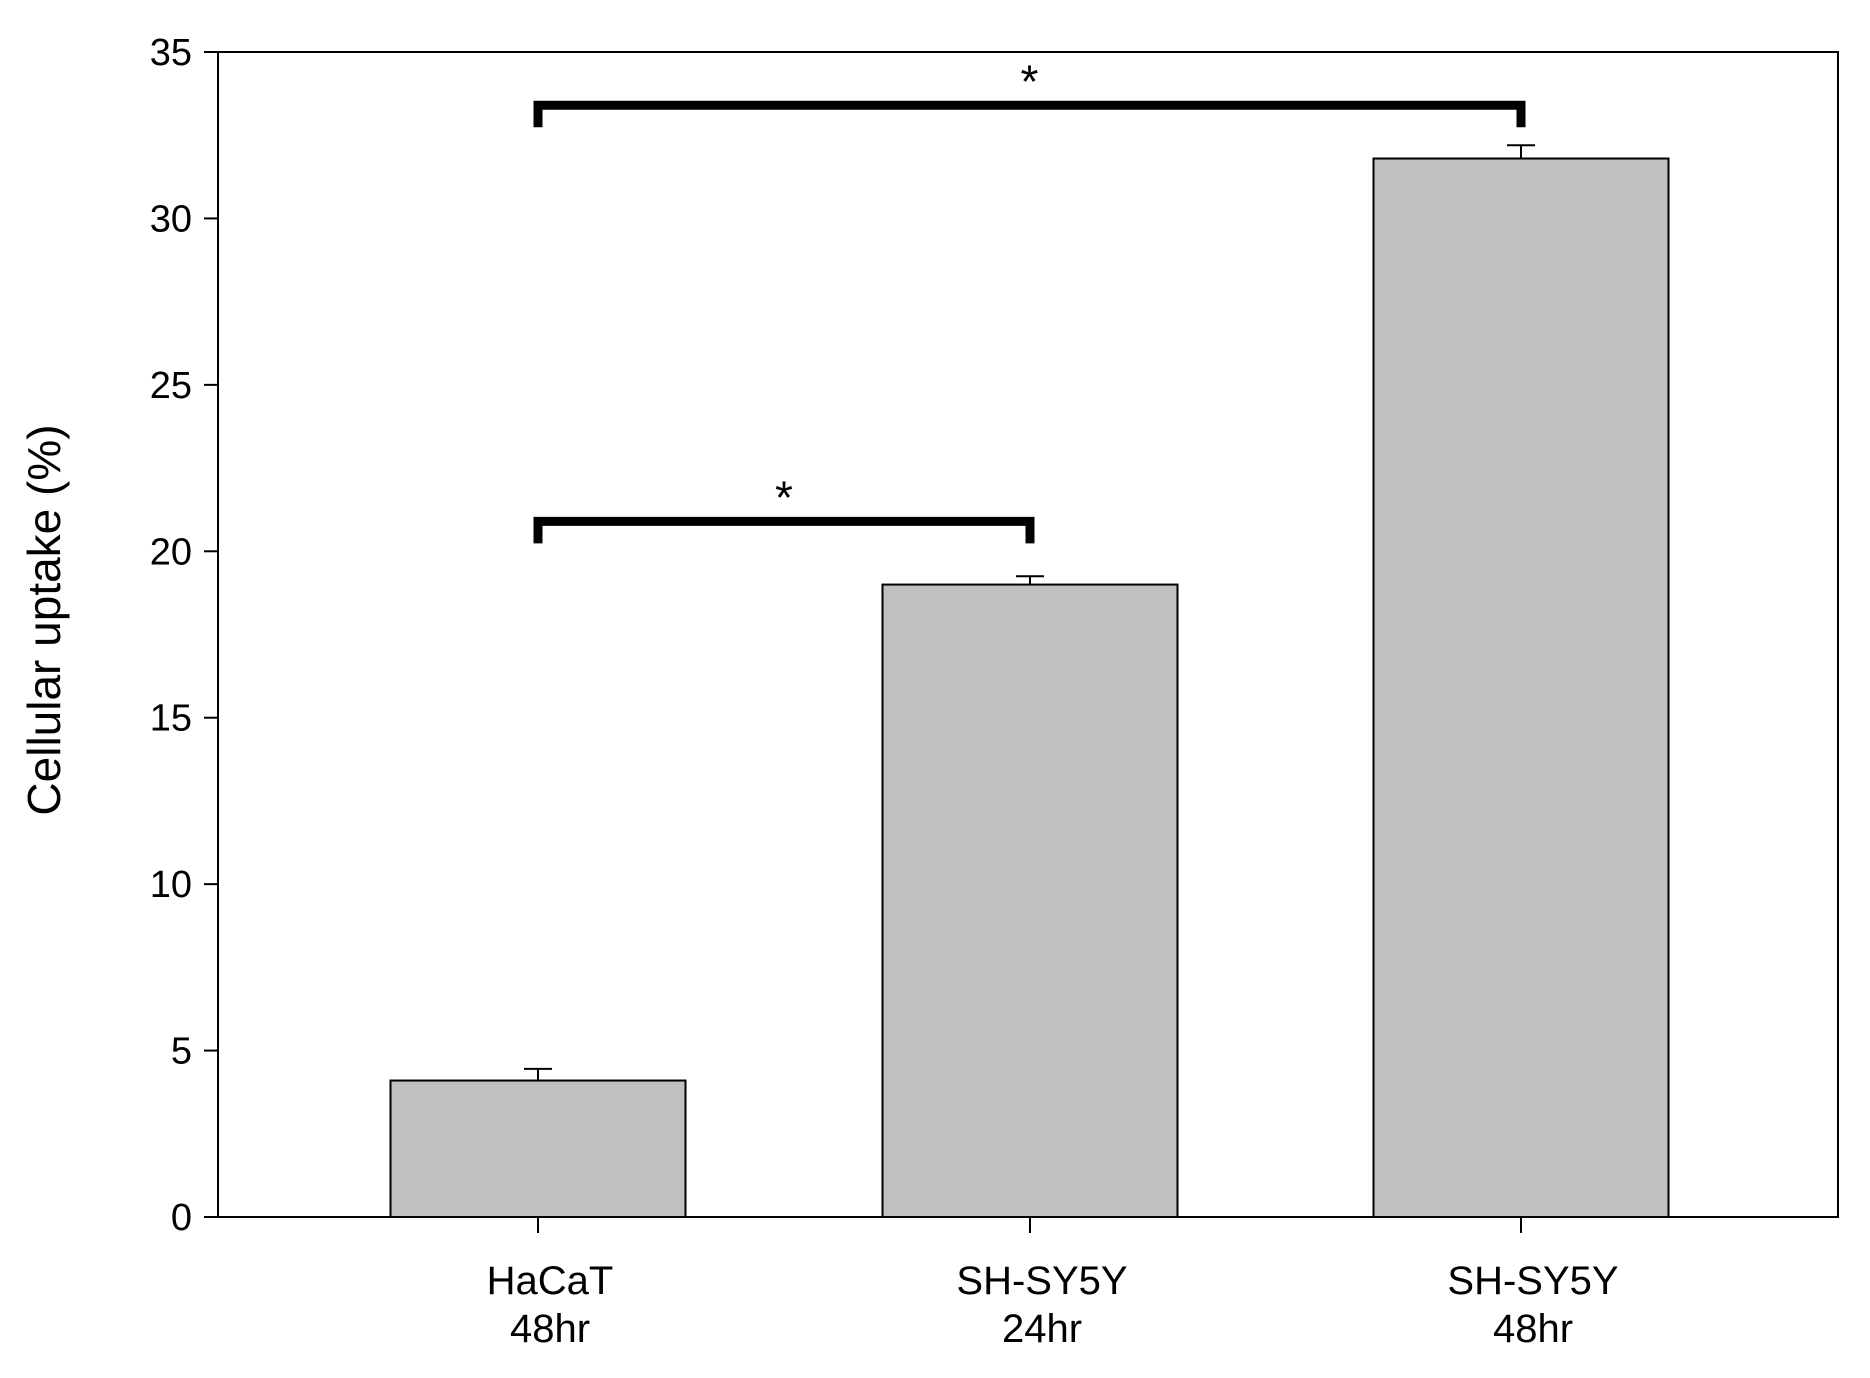  What do you see at coordinates (171, 885) in the screenshot?
I see `y-tick-label: 10` at bounding box center [171, 885].